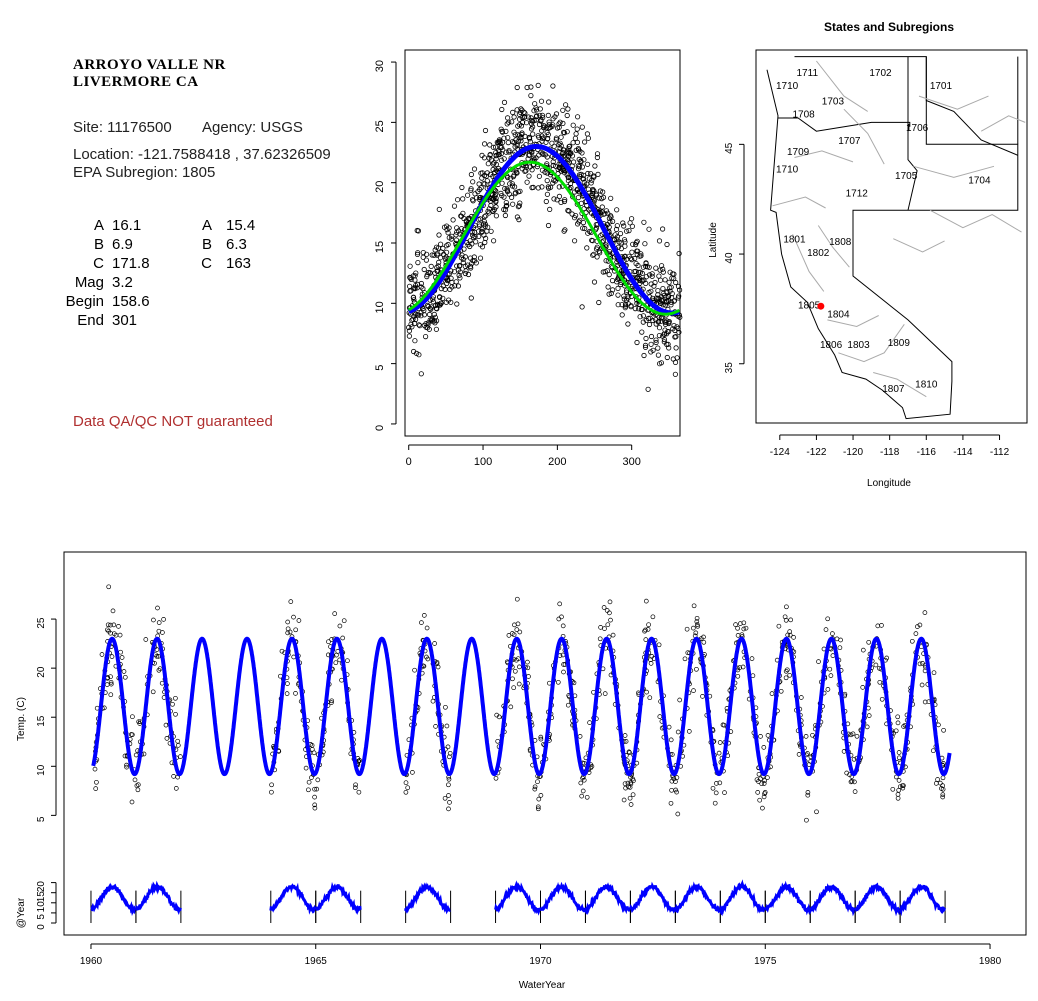  I want to click on site-marker, so click(821, 306).